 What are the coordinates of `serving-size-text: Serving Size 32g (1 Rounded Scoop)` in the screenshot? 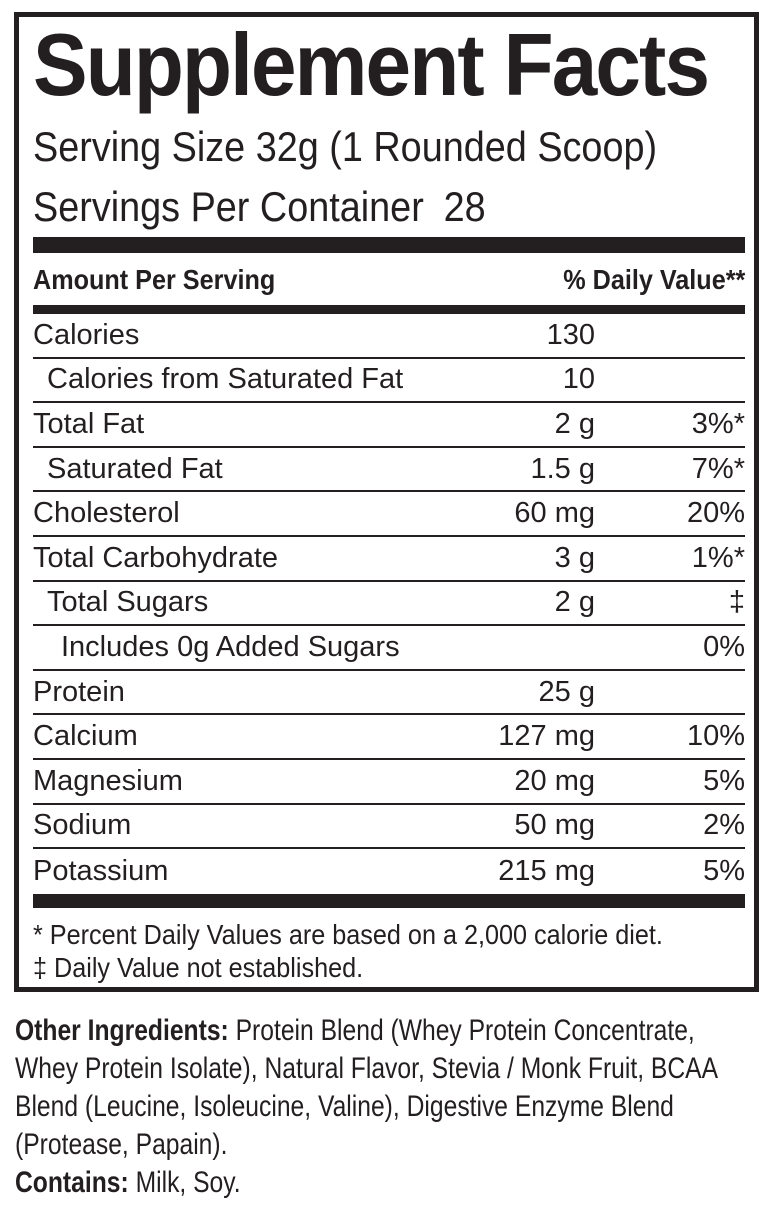 It's located at (345, 146).